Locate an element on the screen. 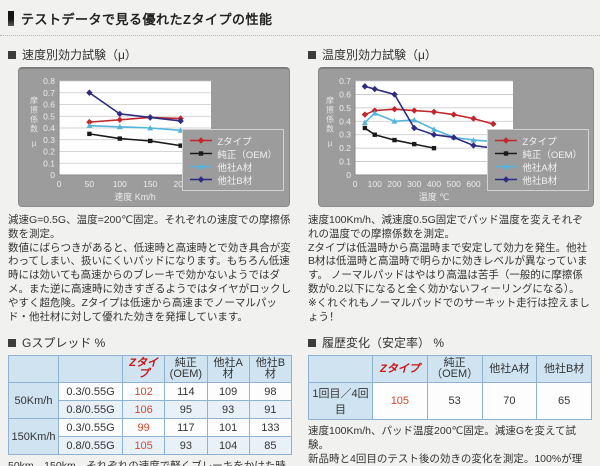 The width and height of the screenshot is (600, 466). svg-text: 係 is located at coordinates (34, 119).